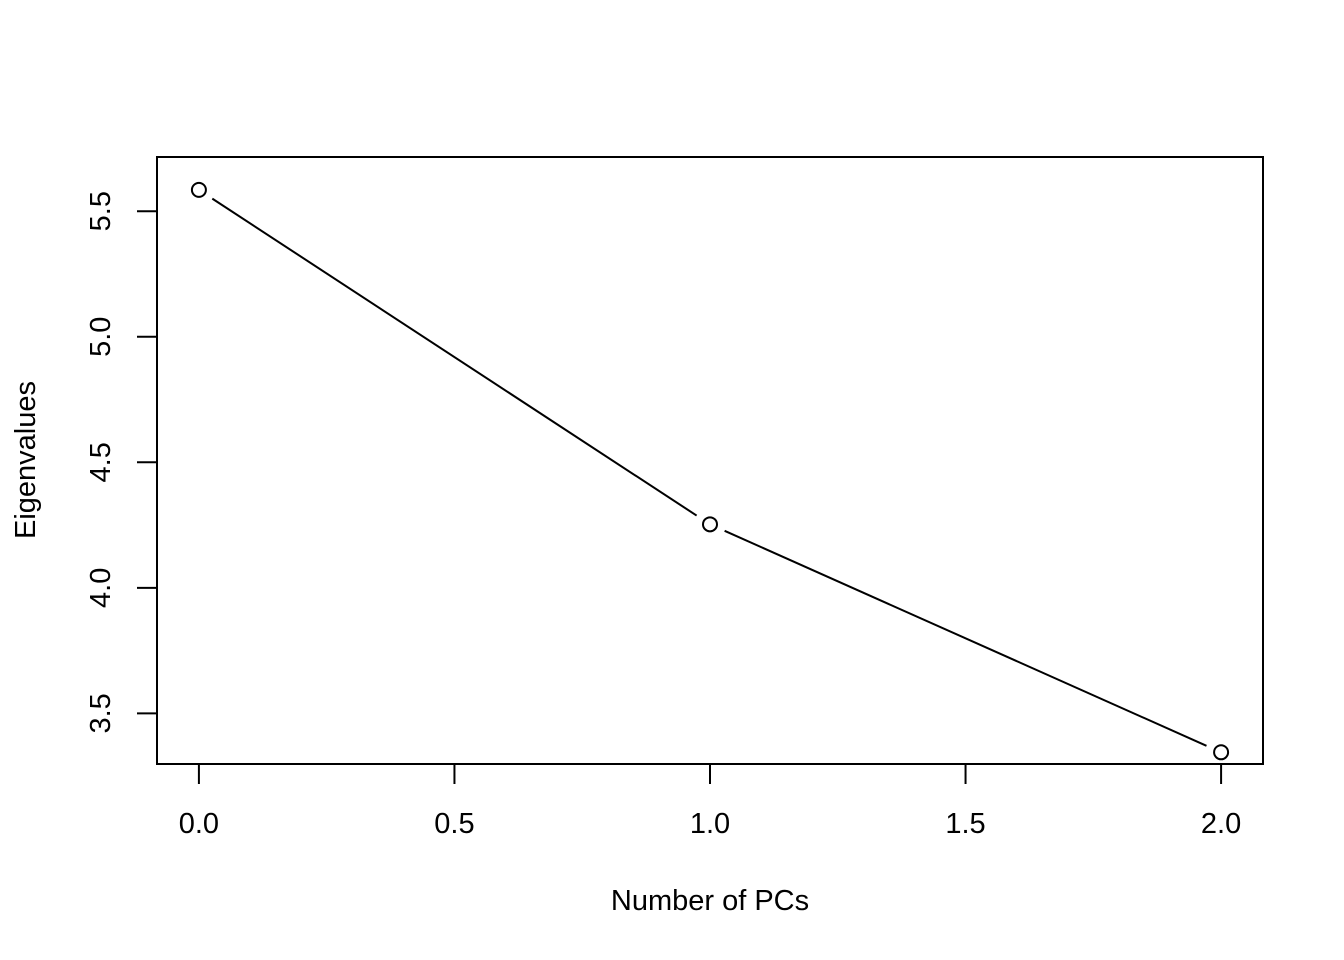 The height and width of the screenshot is (960, 1344). I want to click on y-tick-label: 3.5, so click(101, 713).